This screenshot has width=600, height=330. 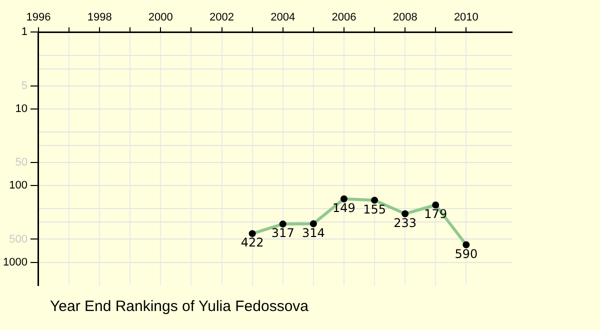 I want to click on x-tick-label: 2006, so click(x=344, y=18).